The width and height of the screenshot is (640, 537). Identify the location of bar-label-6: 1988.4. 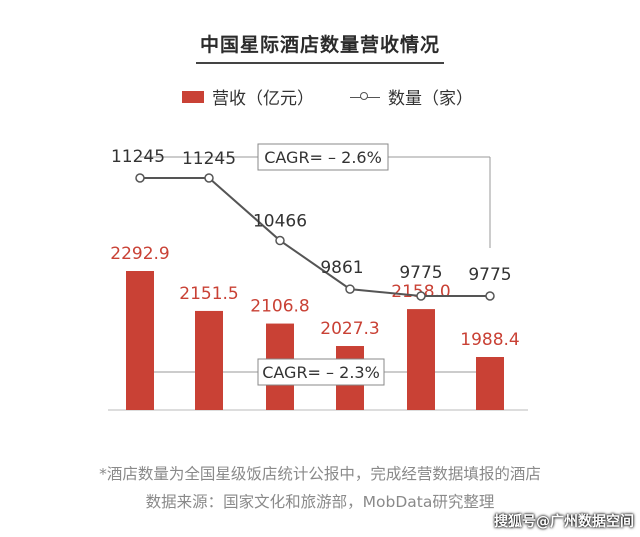
(489, 340).